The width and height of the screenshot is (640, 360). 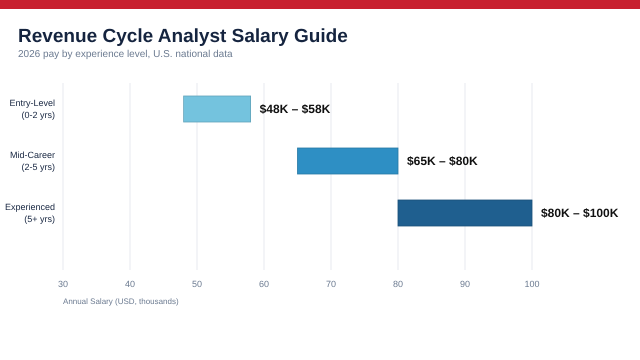 What do you see at coordinates (126, 54) in the screenshot?
I see `chart-subtitle: 2026 pay by experience level, U.S. national data` at bounding box center [126, 54].